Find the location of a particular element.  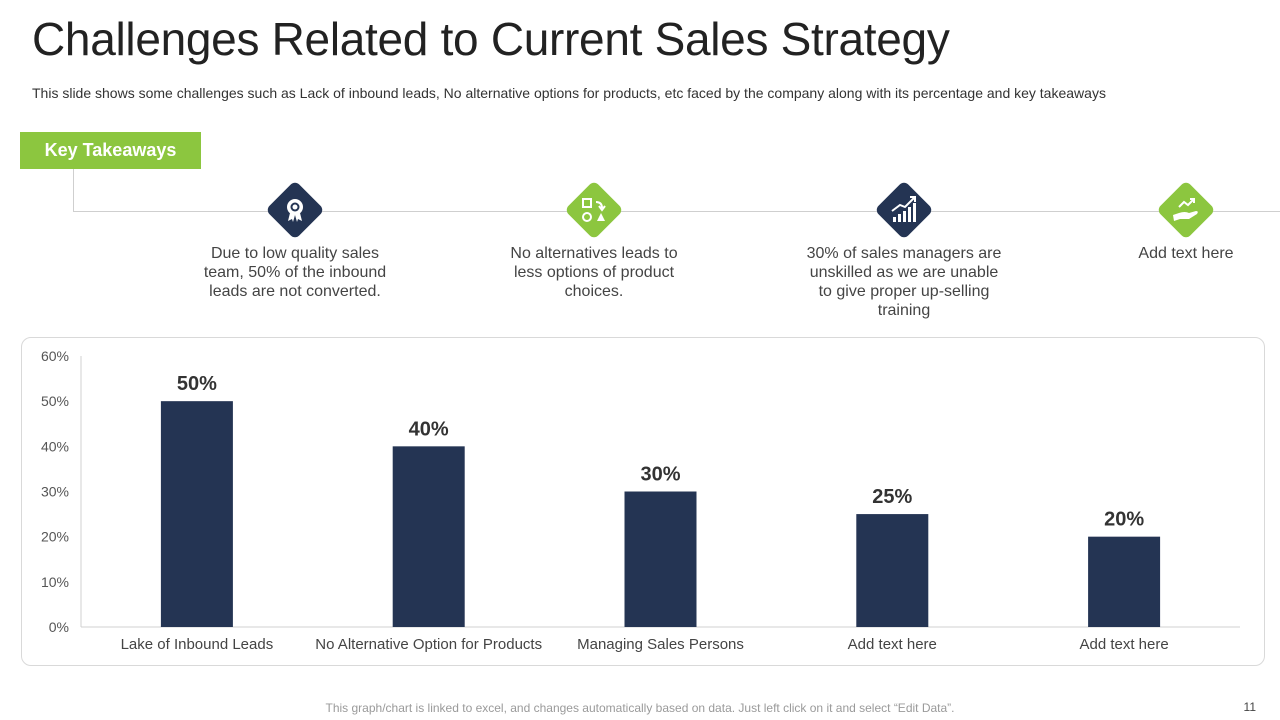

y-tick-label: 10% is located at coordinates (55, 582).